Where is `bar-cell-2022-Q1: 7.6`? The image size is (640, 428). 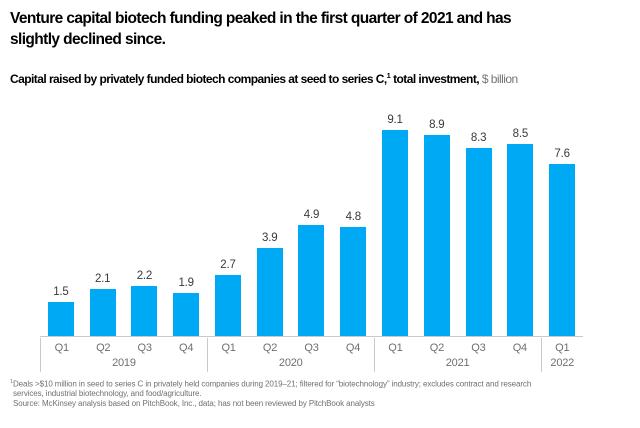 bar-cell-2022-Q1: 7.6 is located at coordinates (562, 233).